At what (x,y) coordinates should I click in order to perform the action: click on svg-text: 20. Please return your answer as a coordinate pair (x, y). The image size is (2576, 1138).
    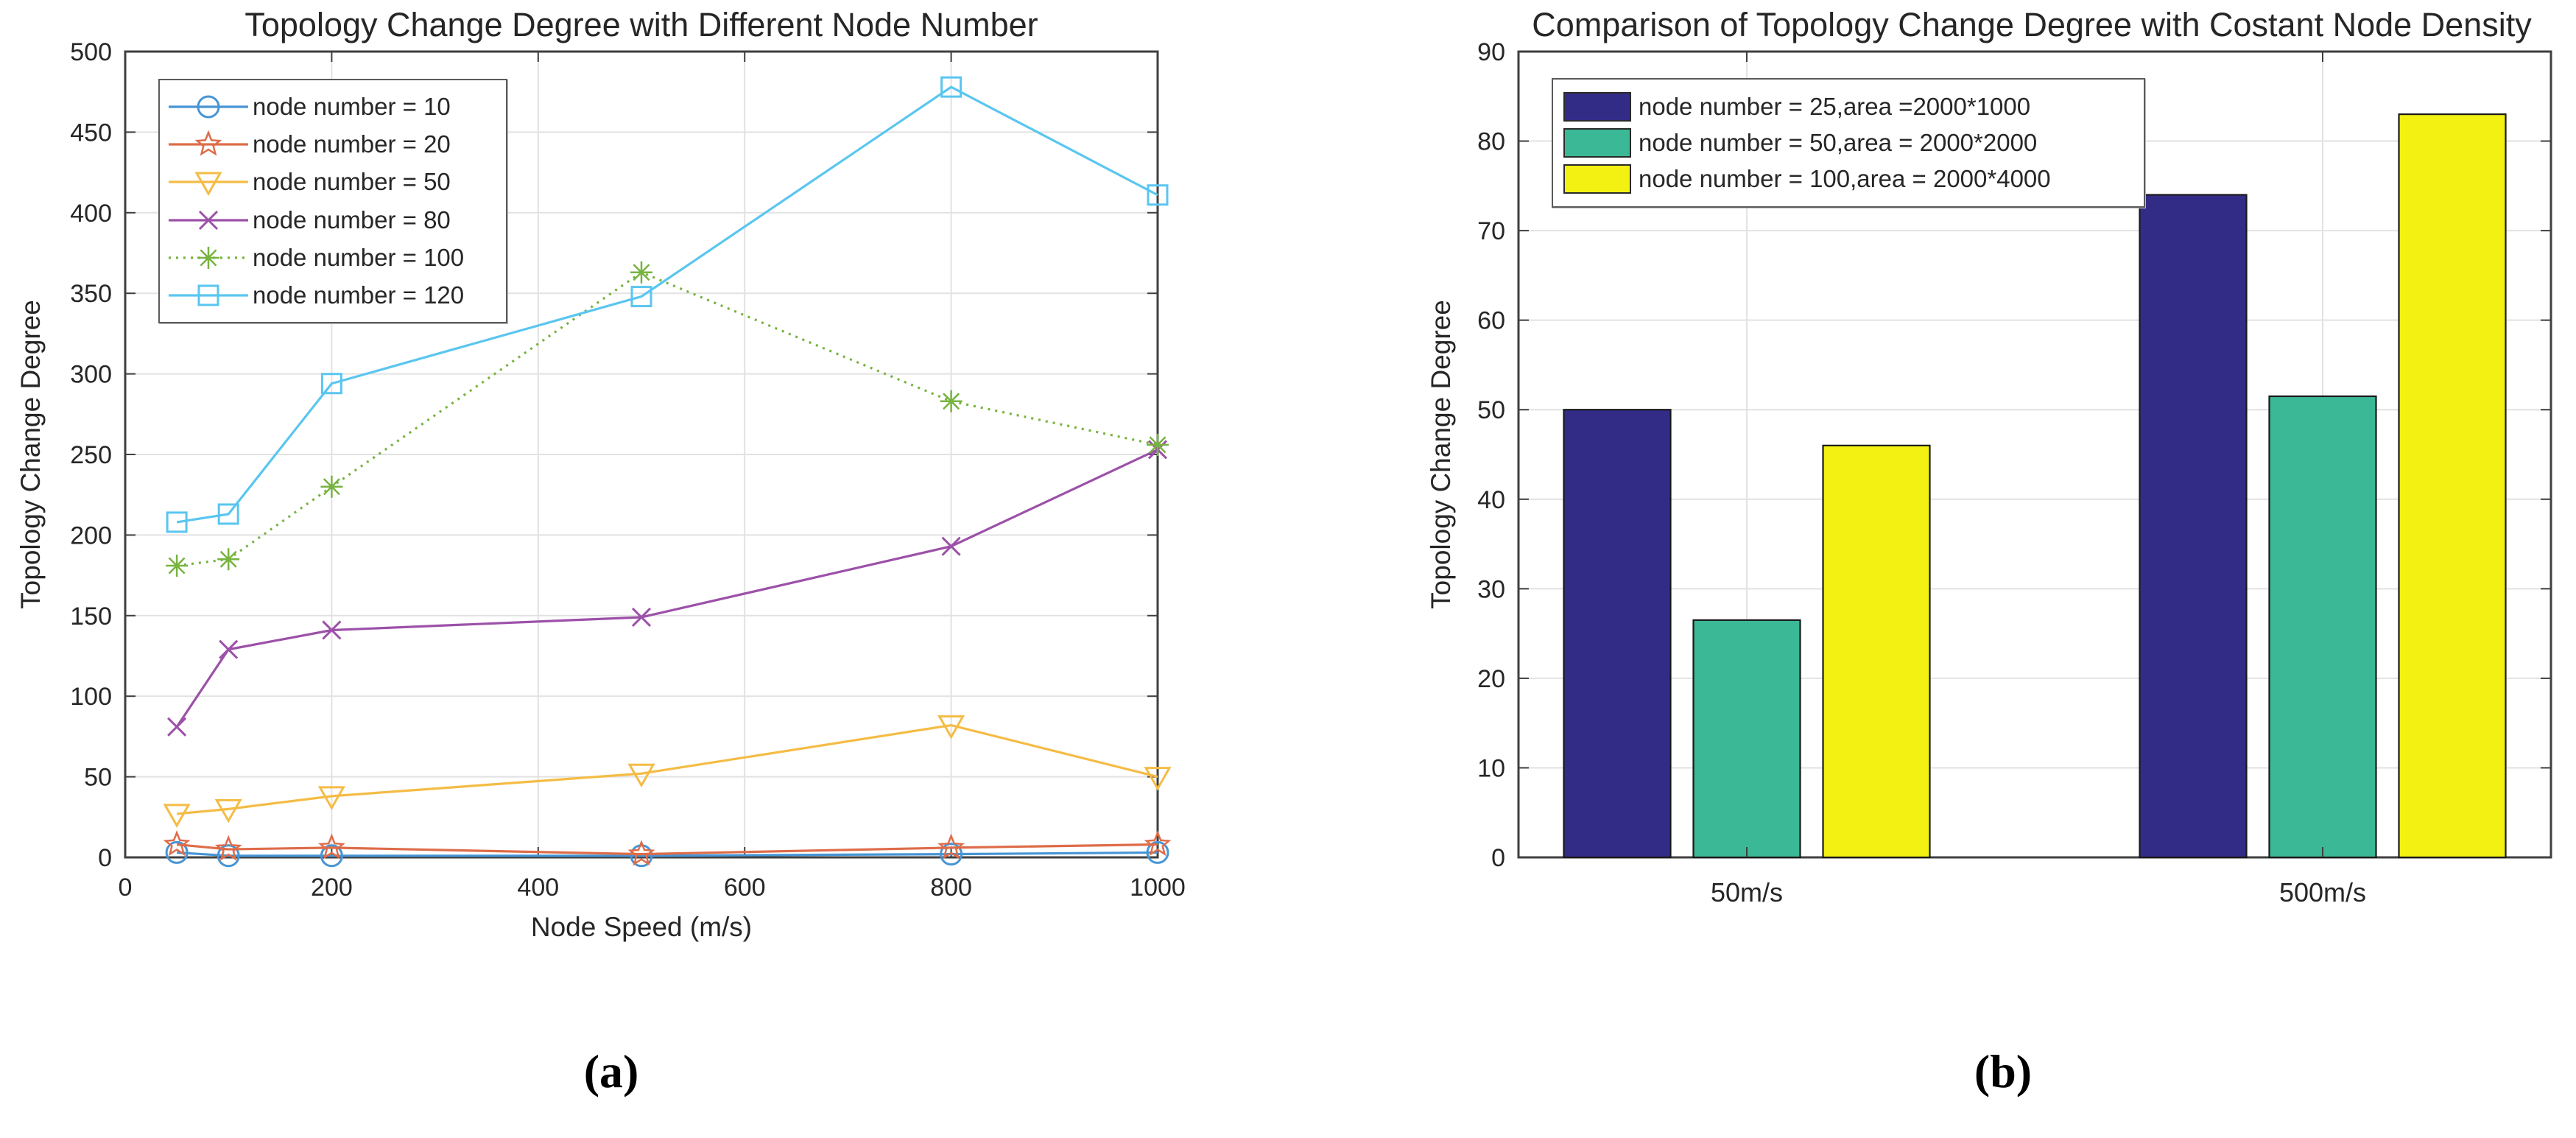
    Looking at the image, I should click on (1491, 679).